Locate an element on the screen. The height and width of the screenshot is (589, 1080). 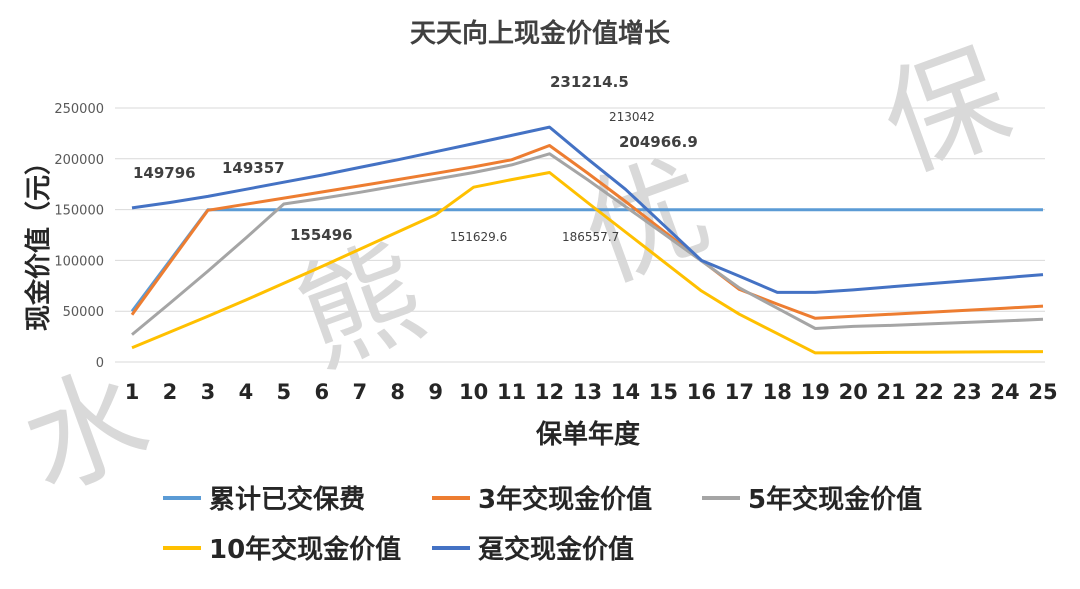
x-tick-label: 1 is located at coordinates (132, 392).